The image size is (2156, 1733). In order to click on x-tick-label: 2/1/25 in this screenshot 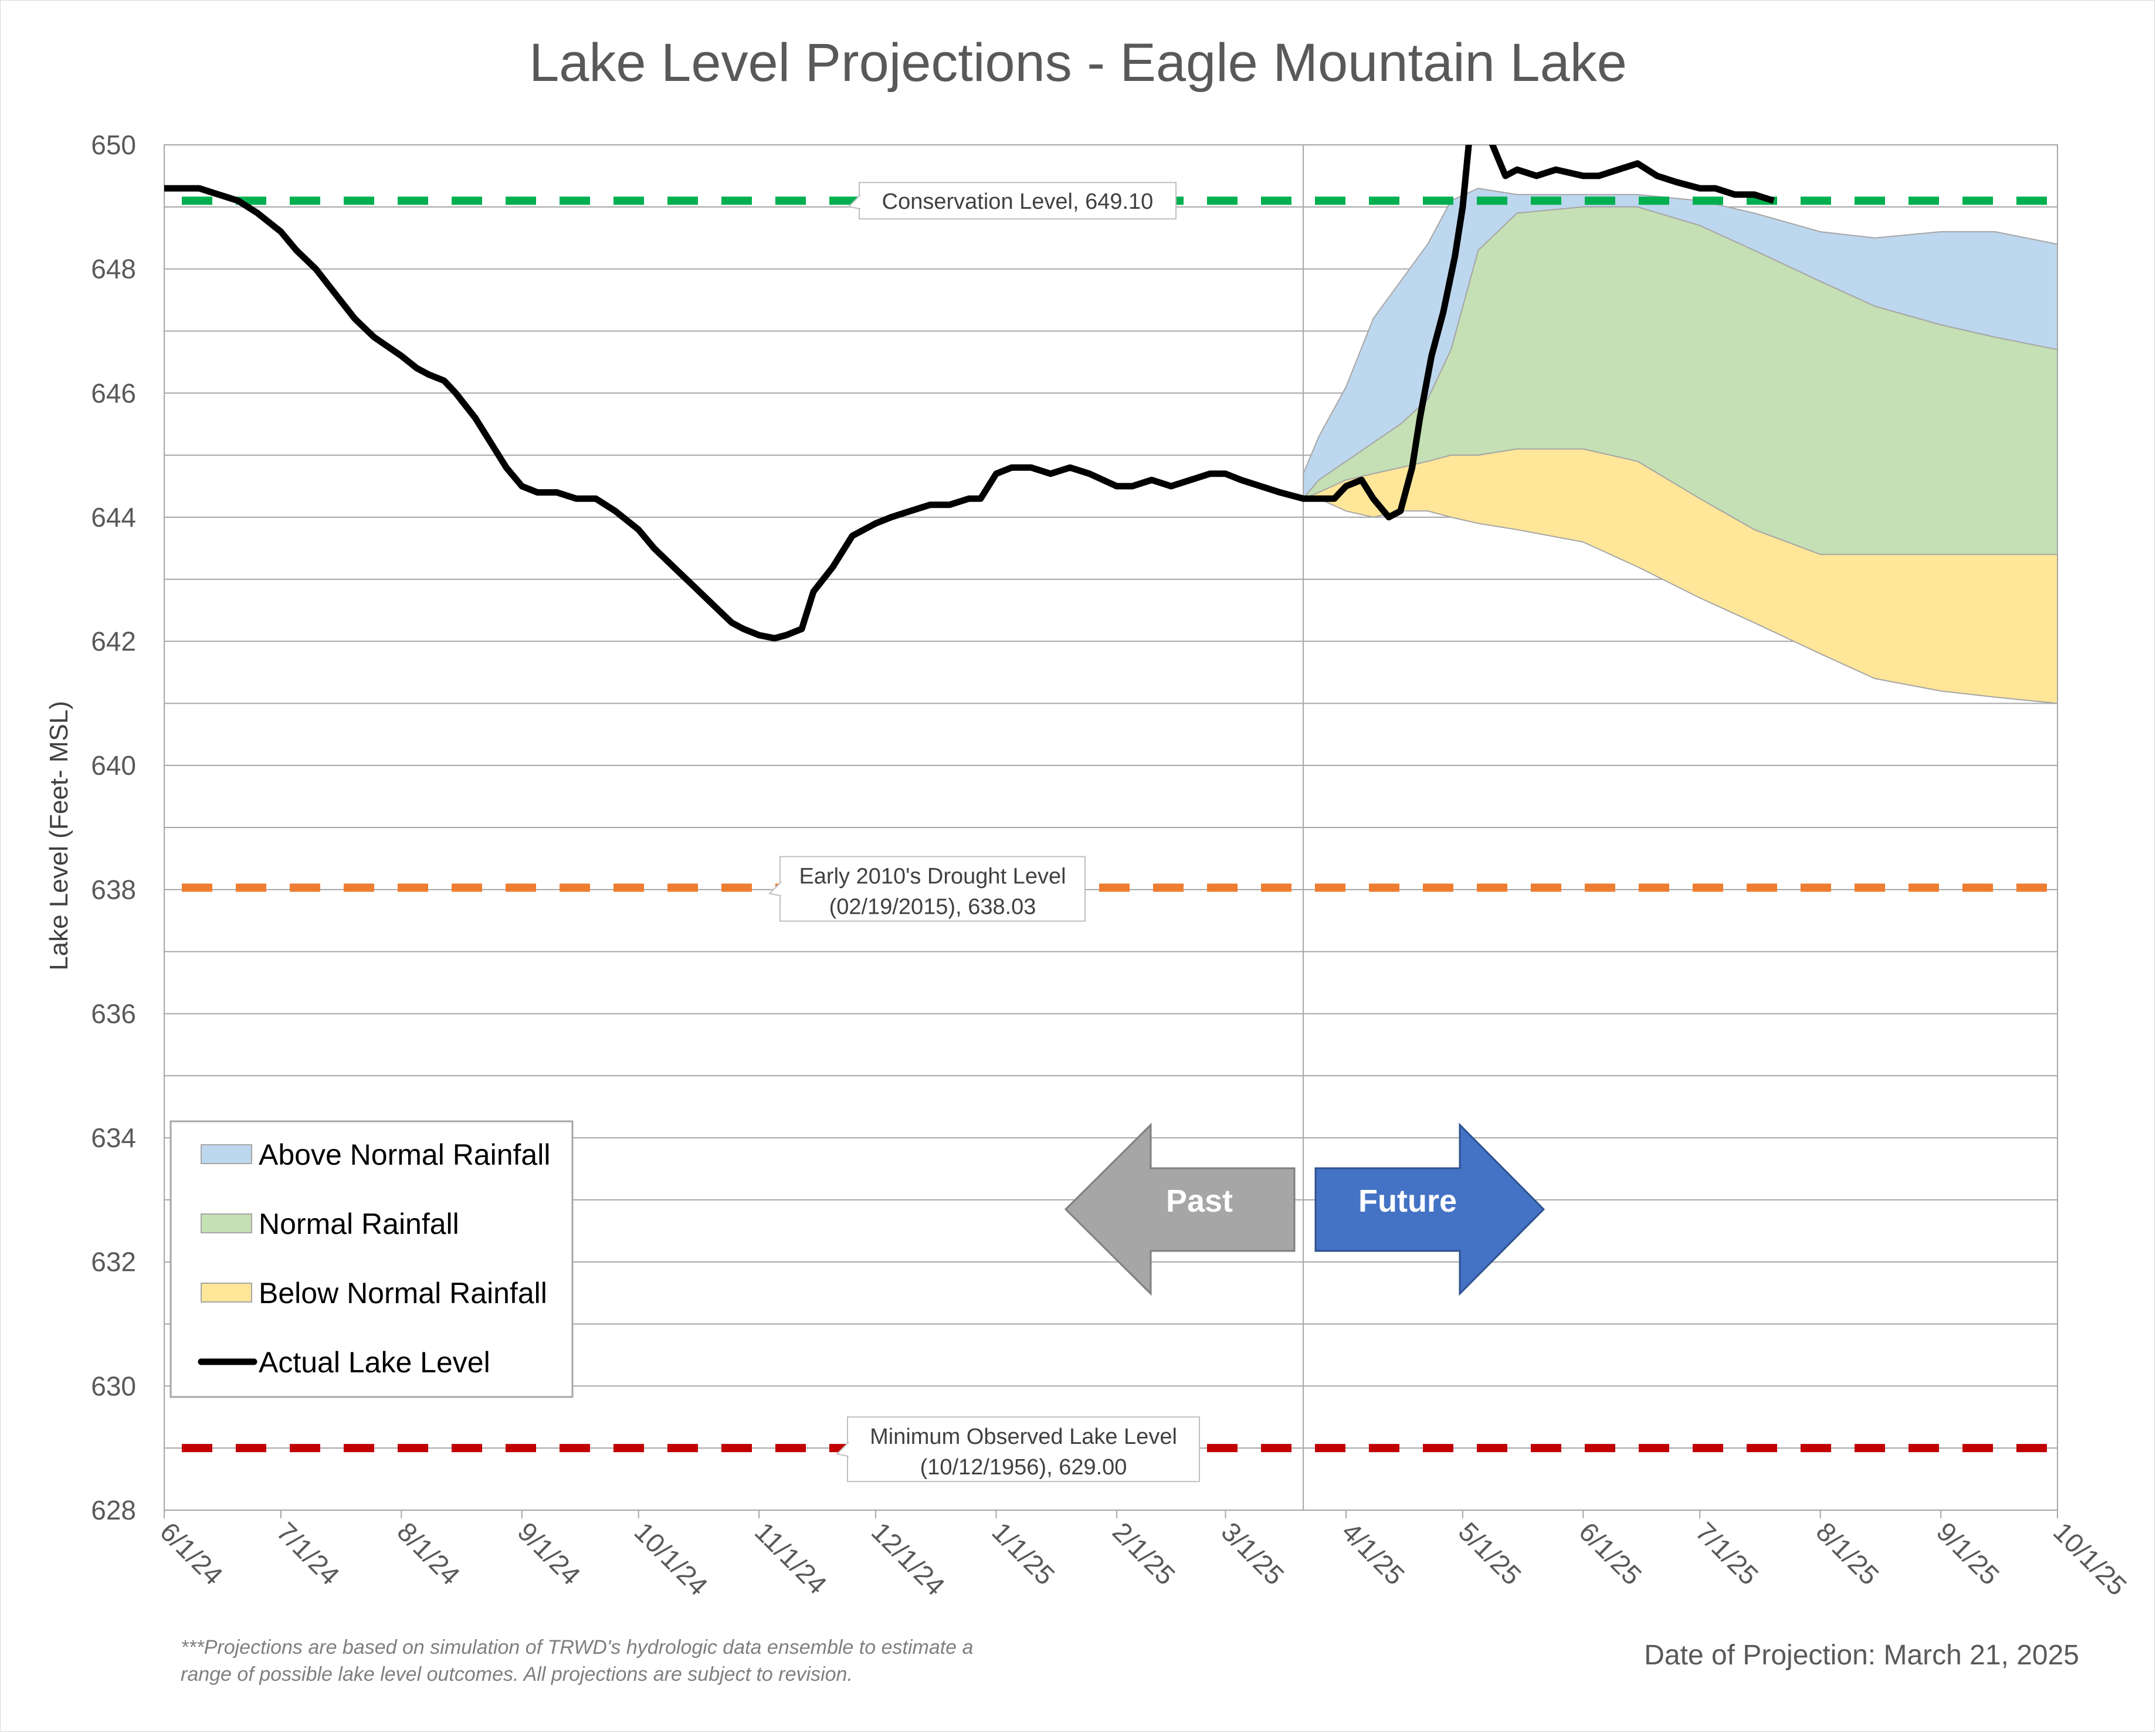, I will do `click(1144, 1553)`.